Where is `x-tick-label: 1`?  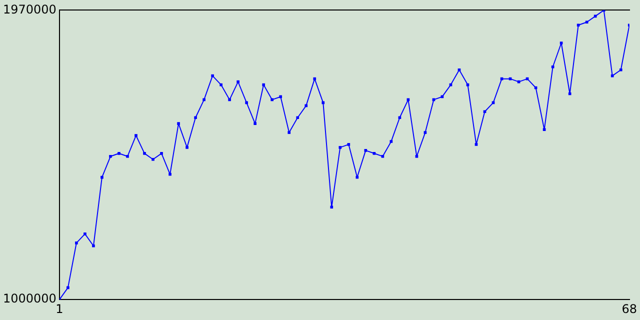
x-tick-label: 1 is located at coordinates (60, 309).